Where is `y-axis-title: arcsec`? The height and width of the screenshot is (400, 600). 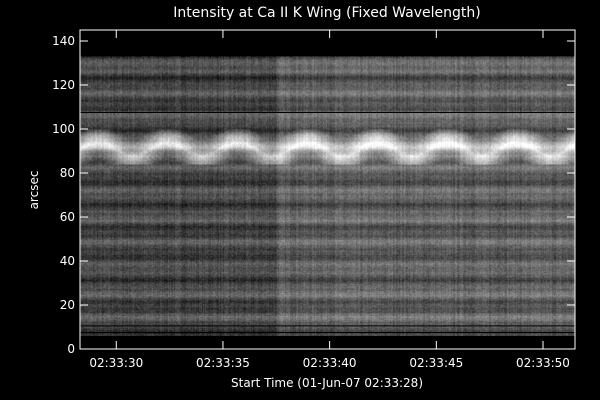
y-axis-title: arcsec is located at coordinates (34, 190).